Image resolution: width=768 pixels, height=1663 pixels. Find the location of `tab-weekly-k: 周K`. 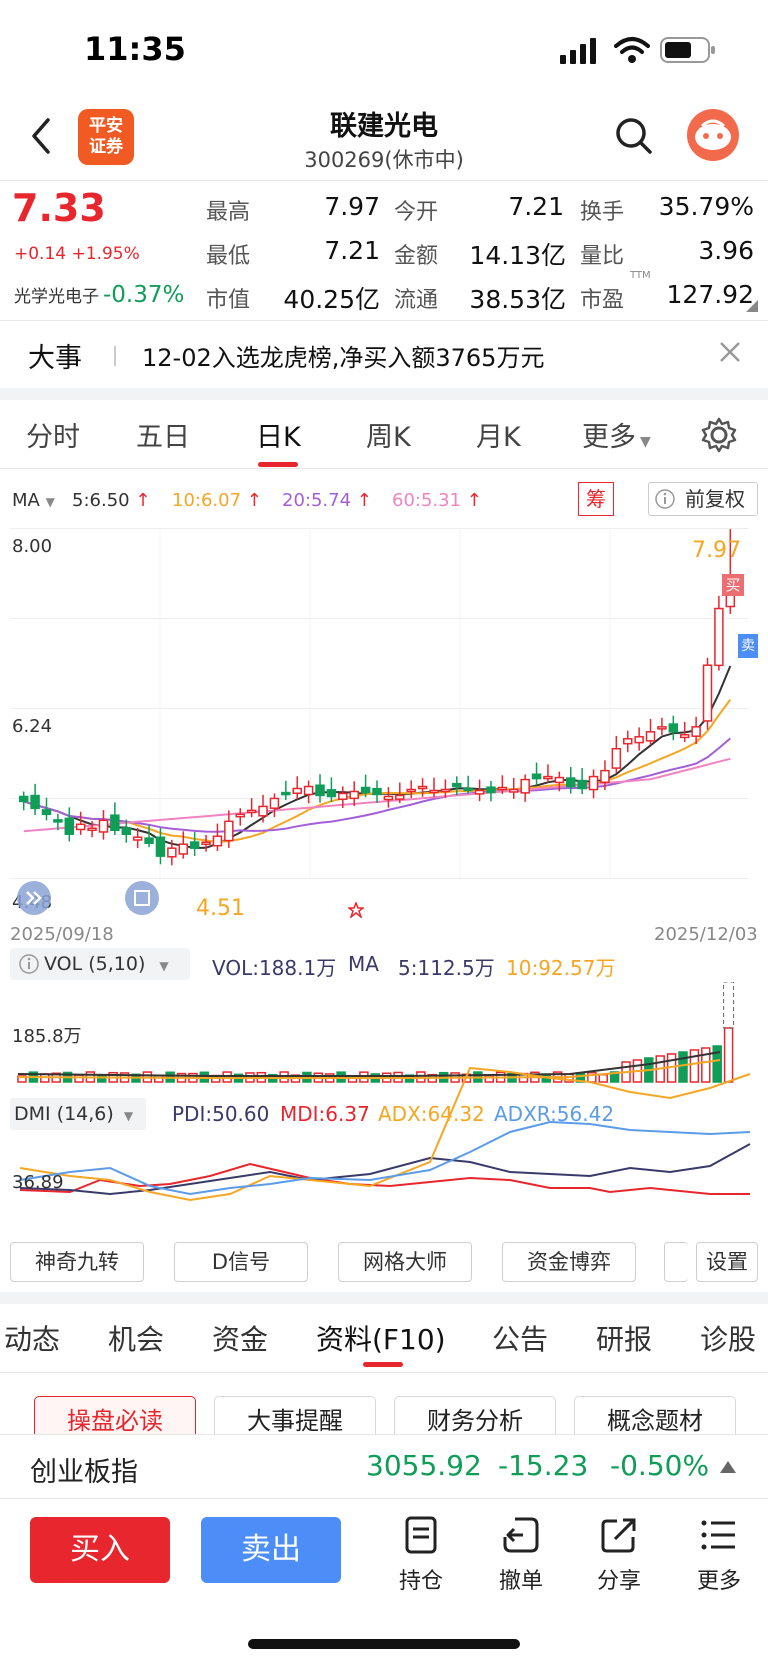

tab-weekly-k: 周K is located at coordinates (388, 437).